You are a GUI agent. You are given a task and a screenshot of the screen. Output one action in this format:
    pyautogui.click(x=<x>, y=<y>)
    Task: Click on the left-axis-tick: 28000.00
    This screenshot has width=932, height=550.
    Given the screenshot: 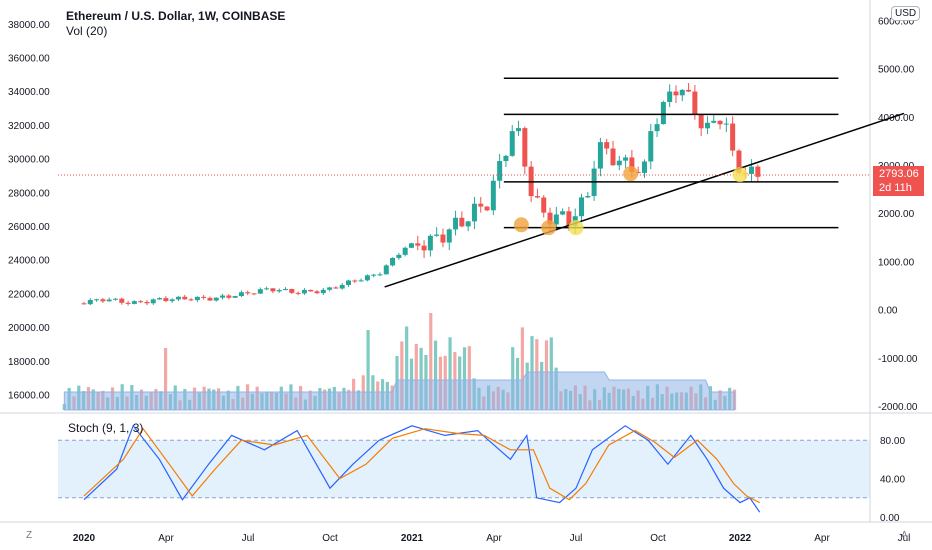 What is the action you would take?
    pyautogui.click(x=29, y=193)
    